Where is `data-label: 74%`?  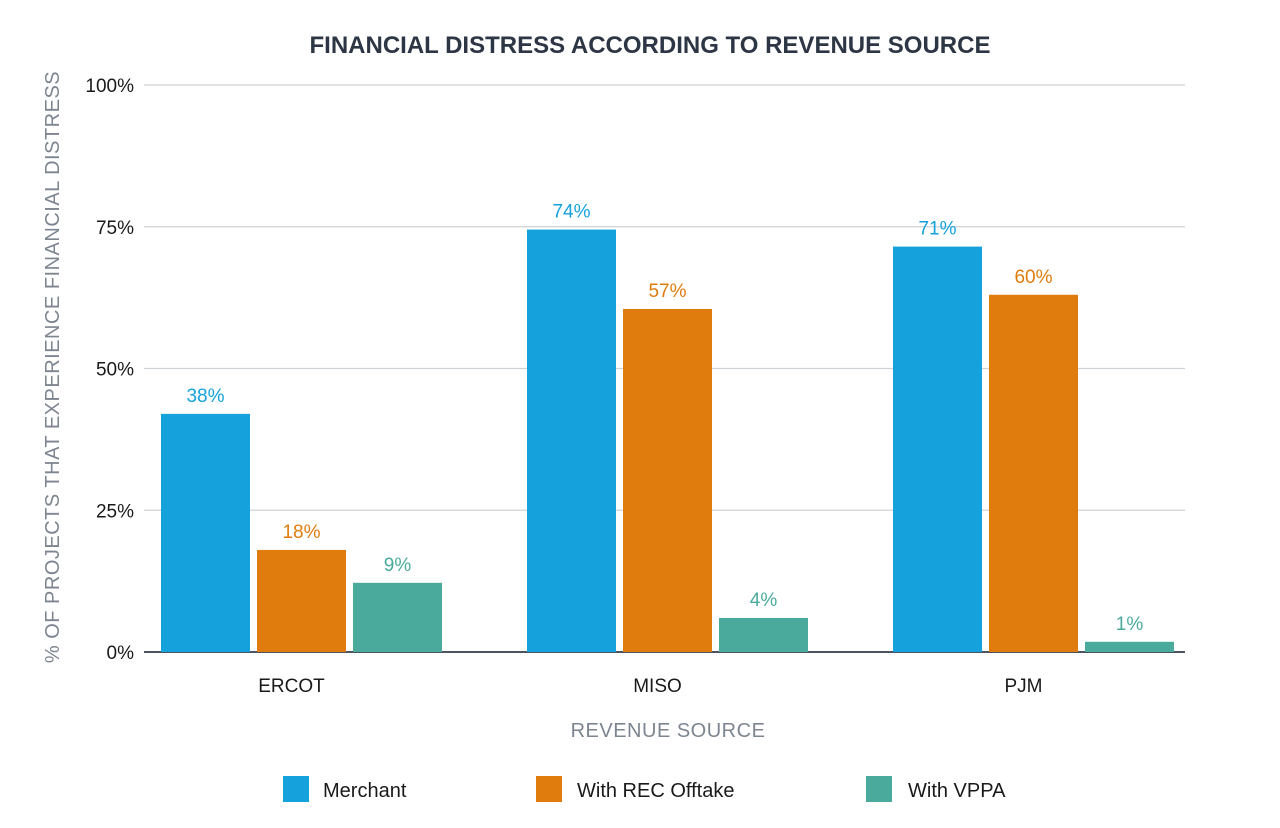
data-label: 74% is located at coordinates (571, 212).